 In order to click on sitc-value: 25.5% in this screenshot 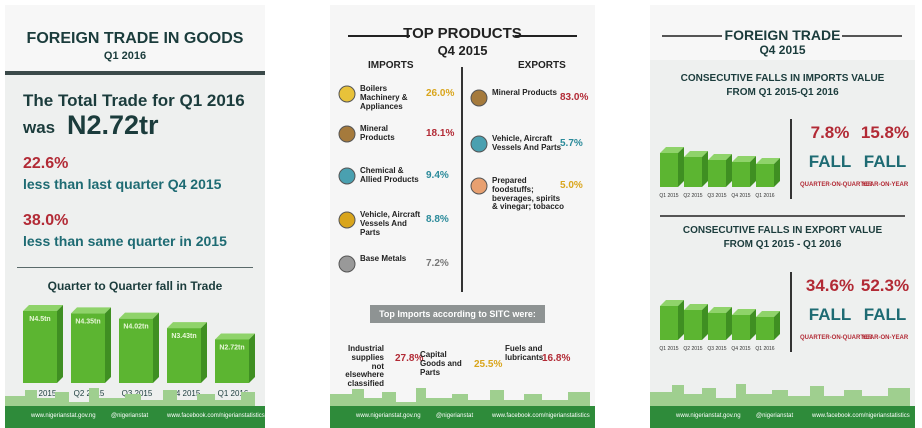, I will do `click(488, 364)`.